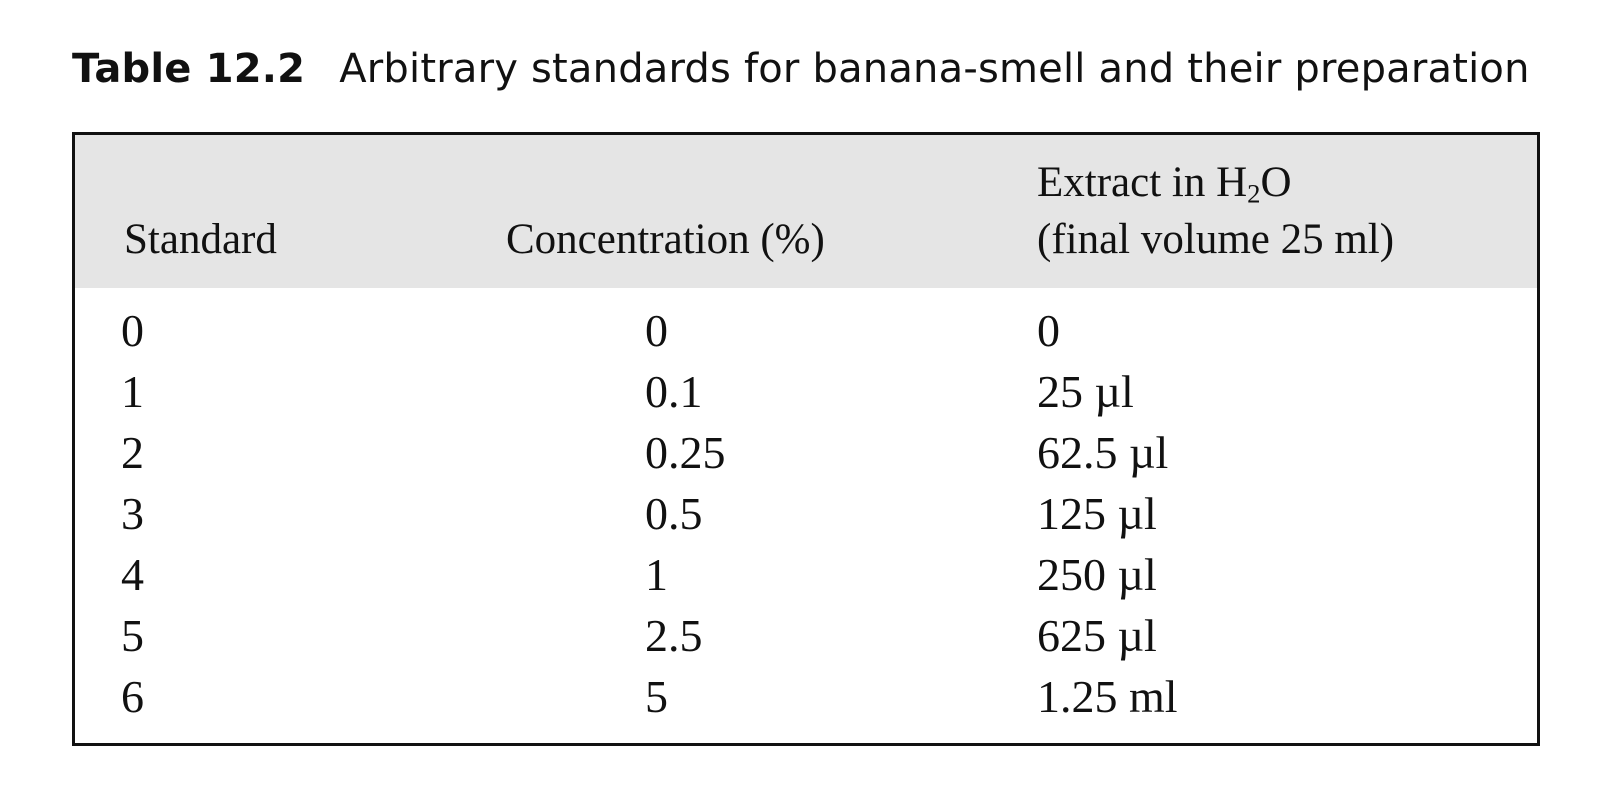 The height and width of the screenshot is (806, 1616). What do you see at coordinates (132, 635) in the screenshot?
I see `cell-standard: 5` at bounding box center [132, 635].